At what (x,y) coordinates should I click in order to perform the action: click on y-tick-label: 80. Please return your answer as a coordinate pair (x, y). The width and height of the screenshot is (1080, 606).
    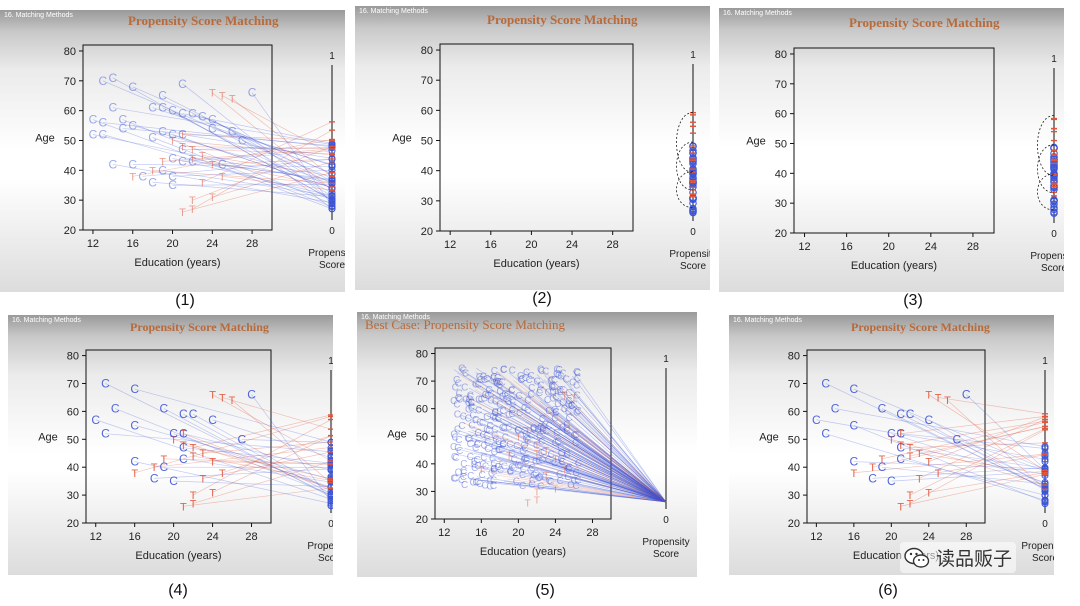
    Looking at the image, I should click on (794, 357).